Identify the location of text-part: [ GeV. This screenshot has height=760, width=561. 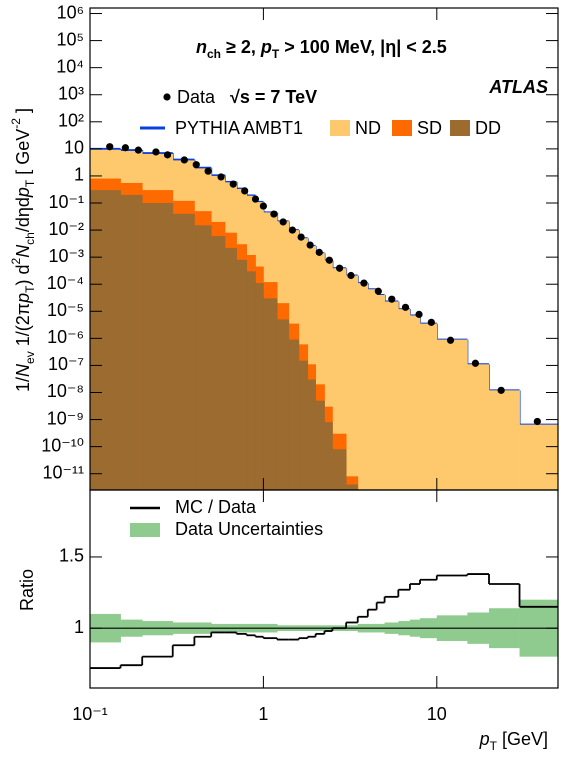
(23, 154).